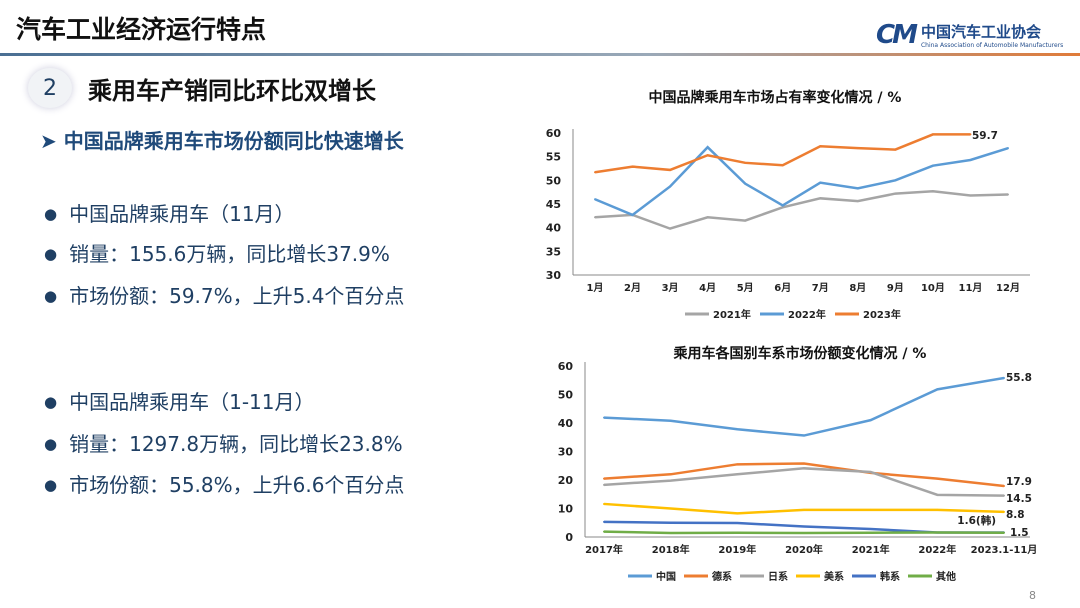 Image resolution: width=1080 pixels, height=608 pixels. What do you see at coordinates (882, 314) in the screenshot?
I see `legend-label: 2023年` at bounding box center [882, 314].